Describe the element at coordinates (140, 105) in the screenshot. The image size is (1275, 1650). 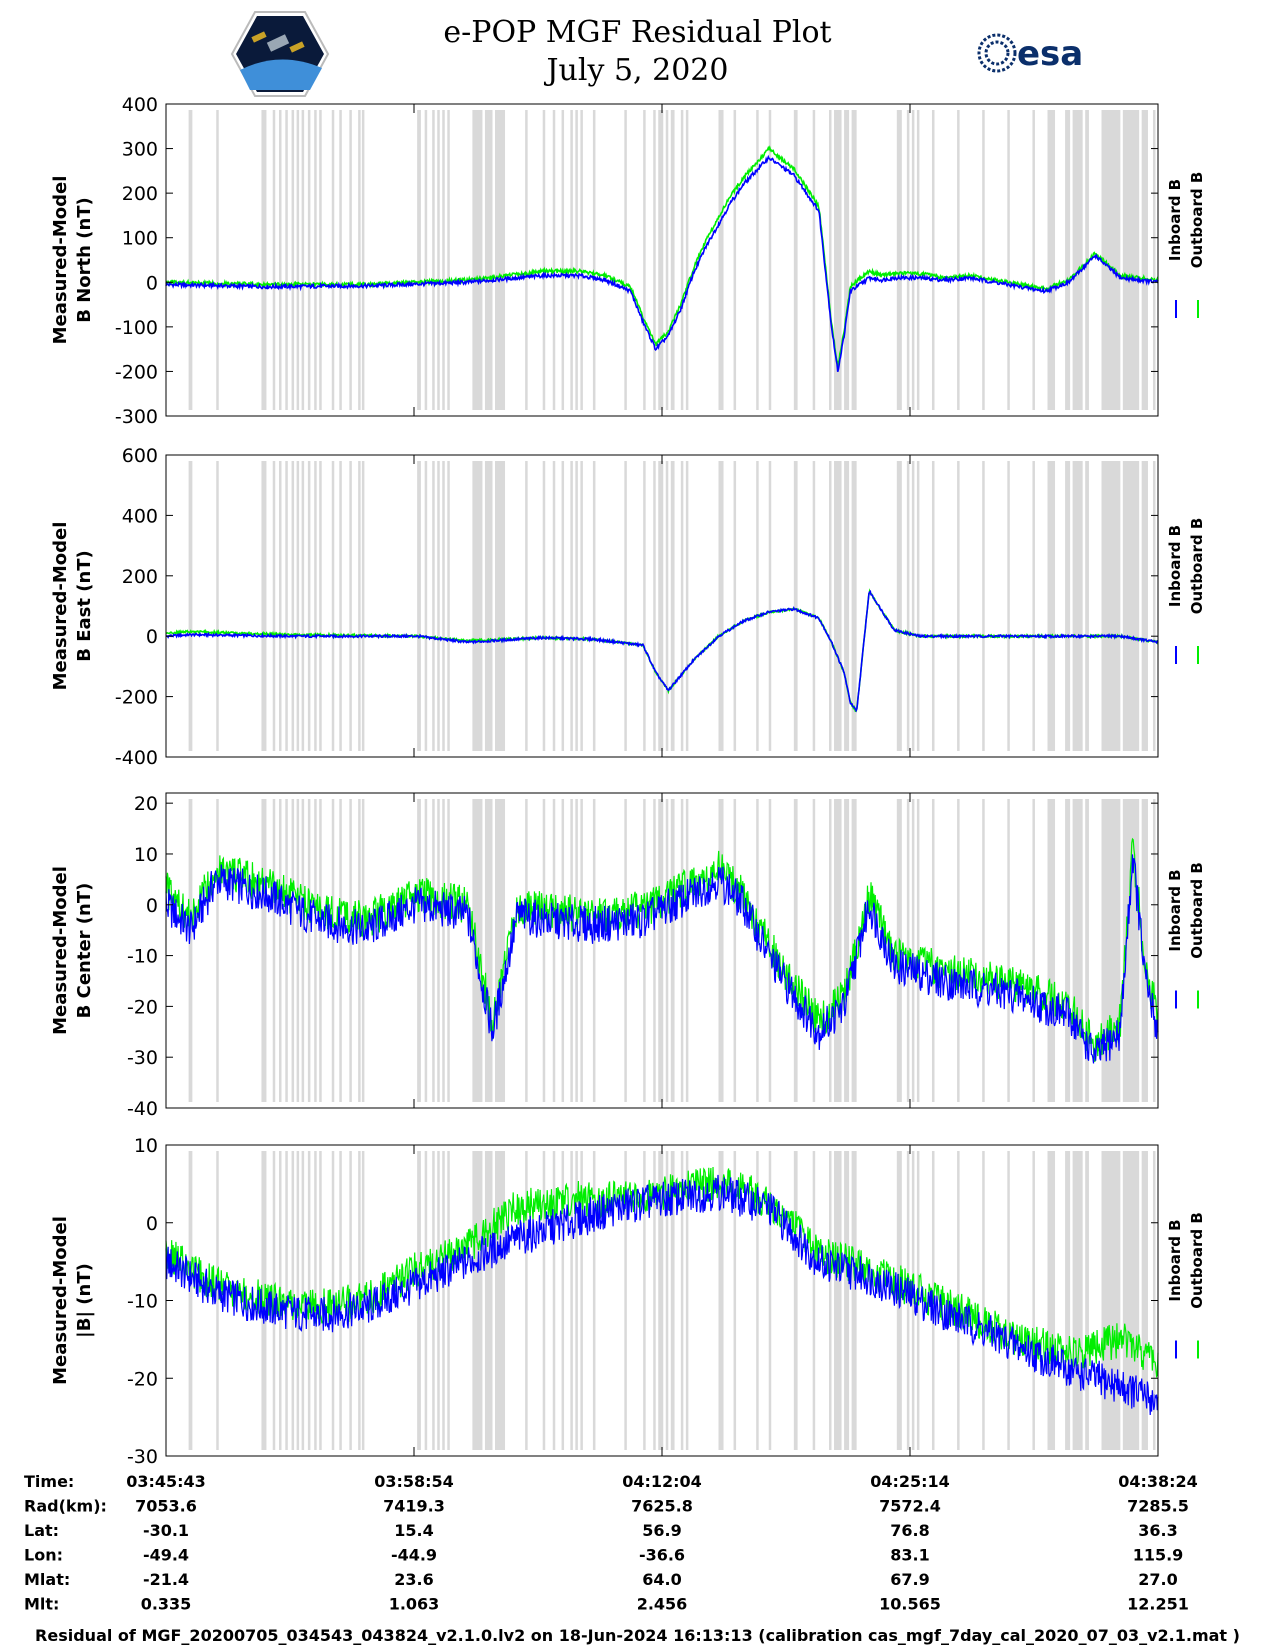
I see `y-tick-label: 400` at that location.